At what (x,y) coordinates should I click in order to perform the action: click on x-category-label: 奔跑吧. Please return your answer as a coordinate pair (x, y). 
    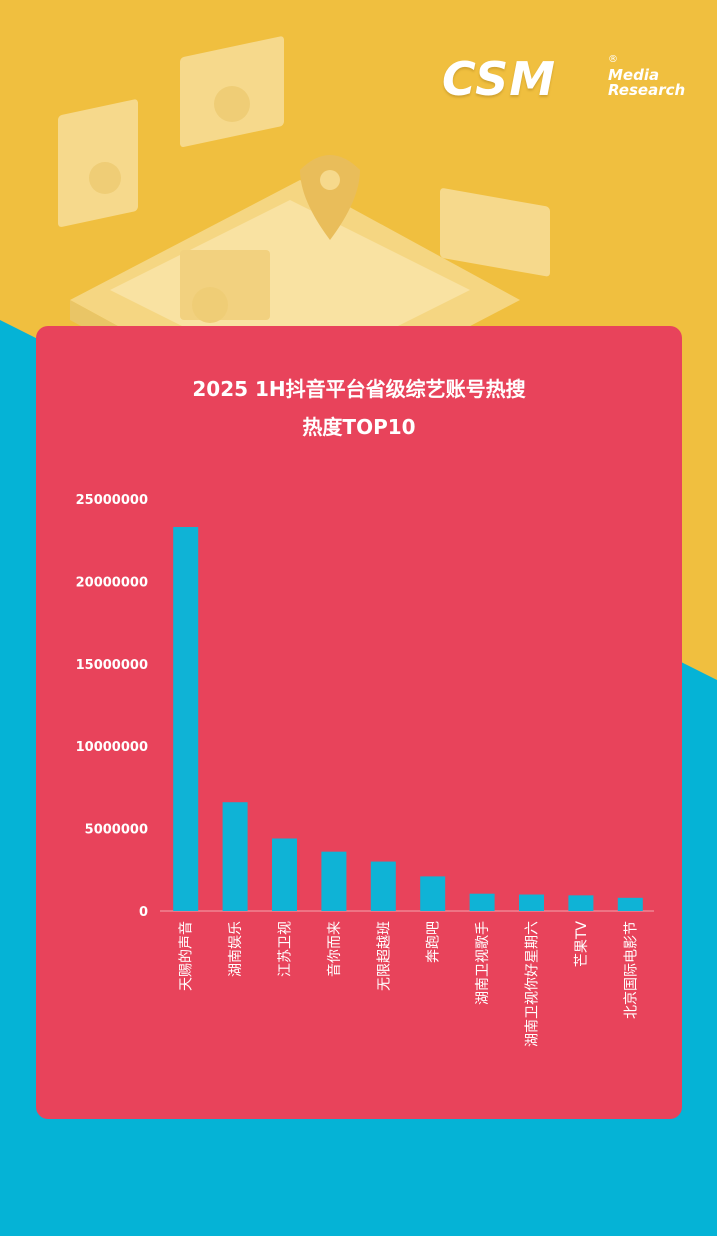
    Looking at the image, I should click on (434, 942).